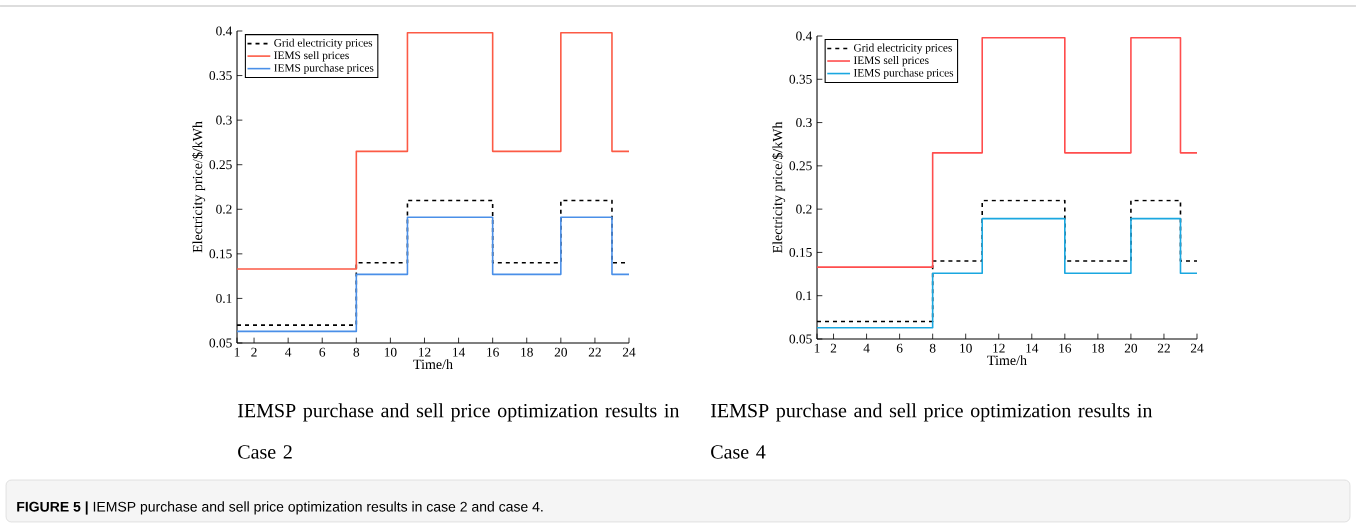 The image size is (1356, 527). Describe the element at coordinates (459, 431) in the screenshot. I see `text: IEMSP purchase and sell price optimization results in Case 2` at that location.